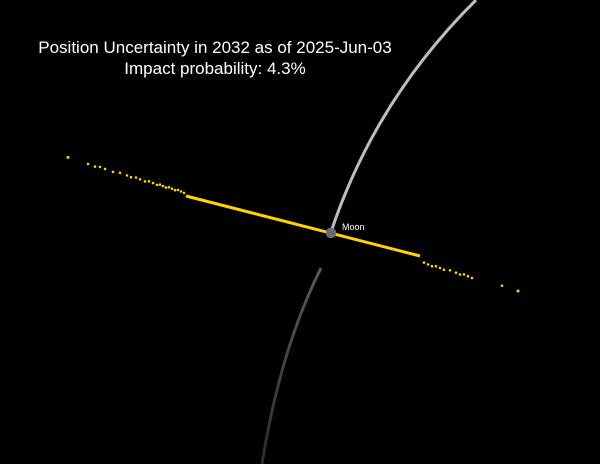 The image size is (600, 464). What do you see at coordinates (331, 233) in the screenshot?
I see `moon-marker` at bounding box center [331, 233].